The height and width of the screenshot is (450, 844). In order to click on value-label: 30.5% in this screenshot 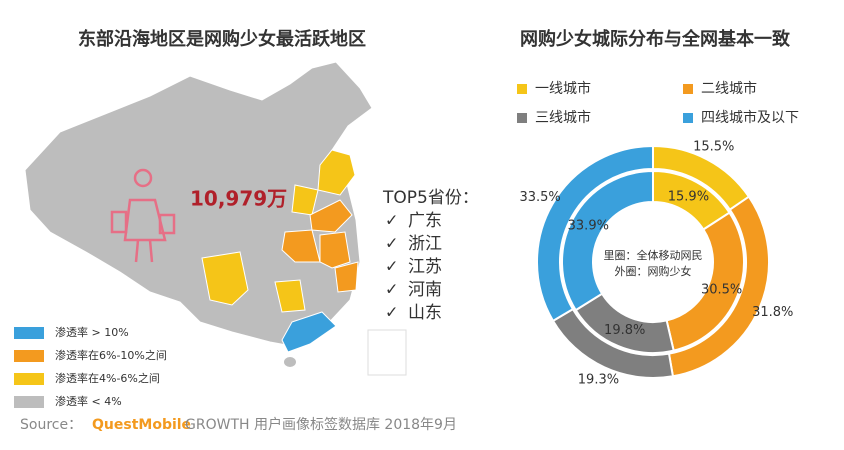, I will do `click(721, 289)`.